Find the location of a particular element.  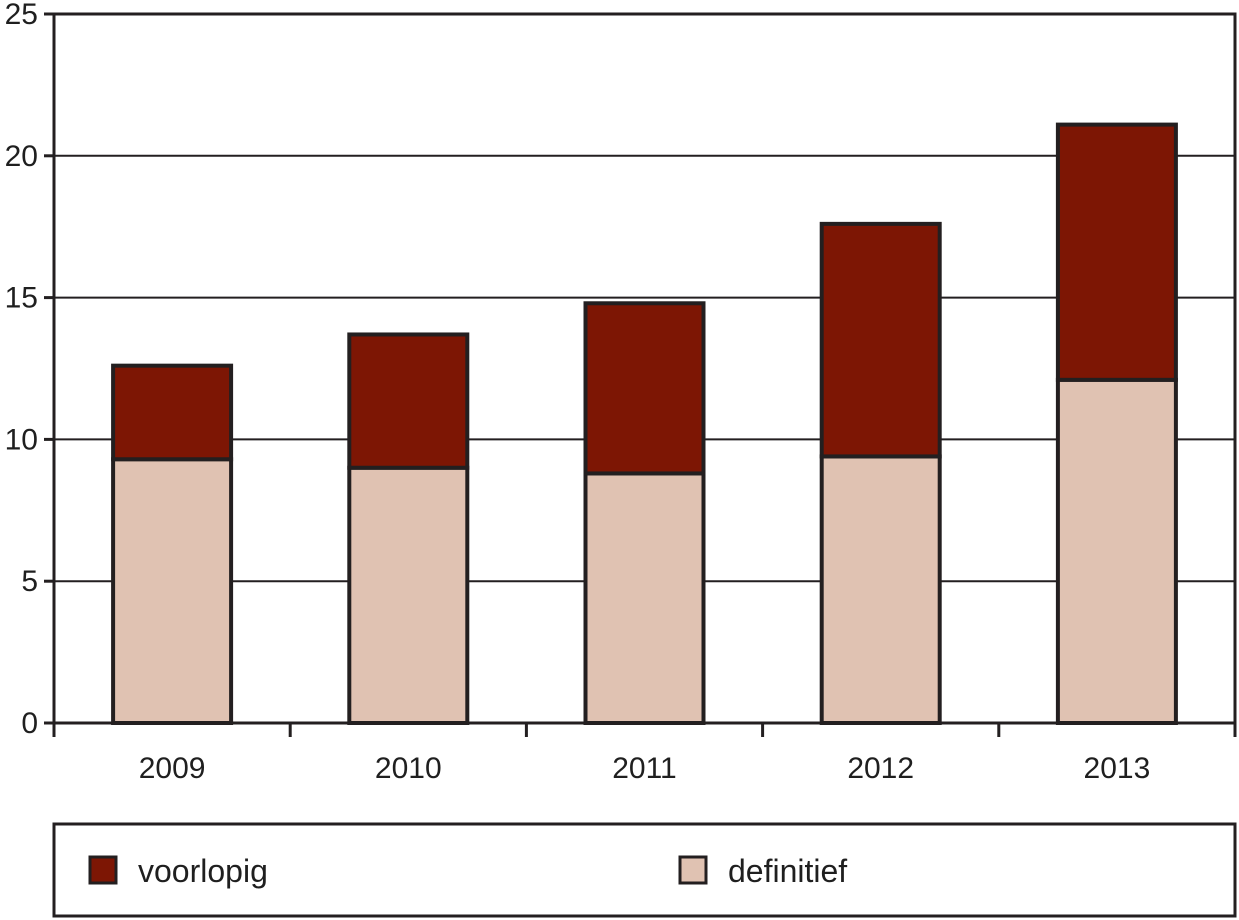

y-tick-label: 15 is located at coordinates (21, 298).